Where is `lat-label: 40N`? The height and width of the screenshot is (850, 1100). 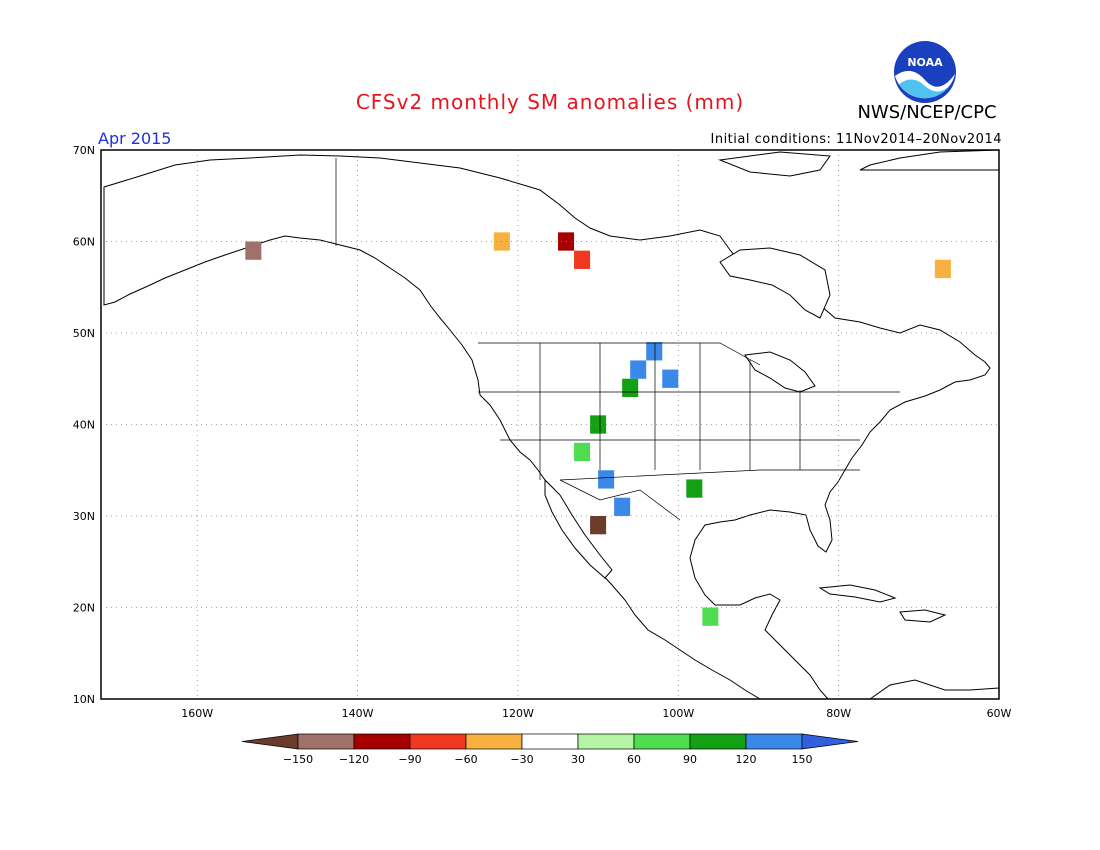
lat-label: 40N is located at coordinates (84, 425).